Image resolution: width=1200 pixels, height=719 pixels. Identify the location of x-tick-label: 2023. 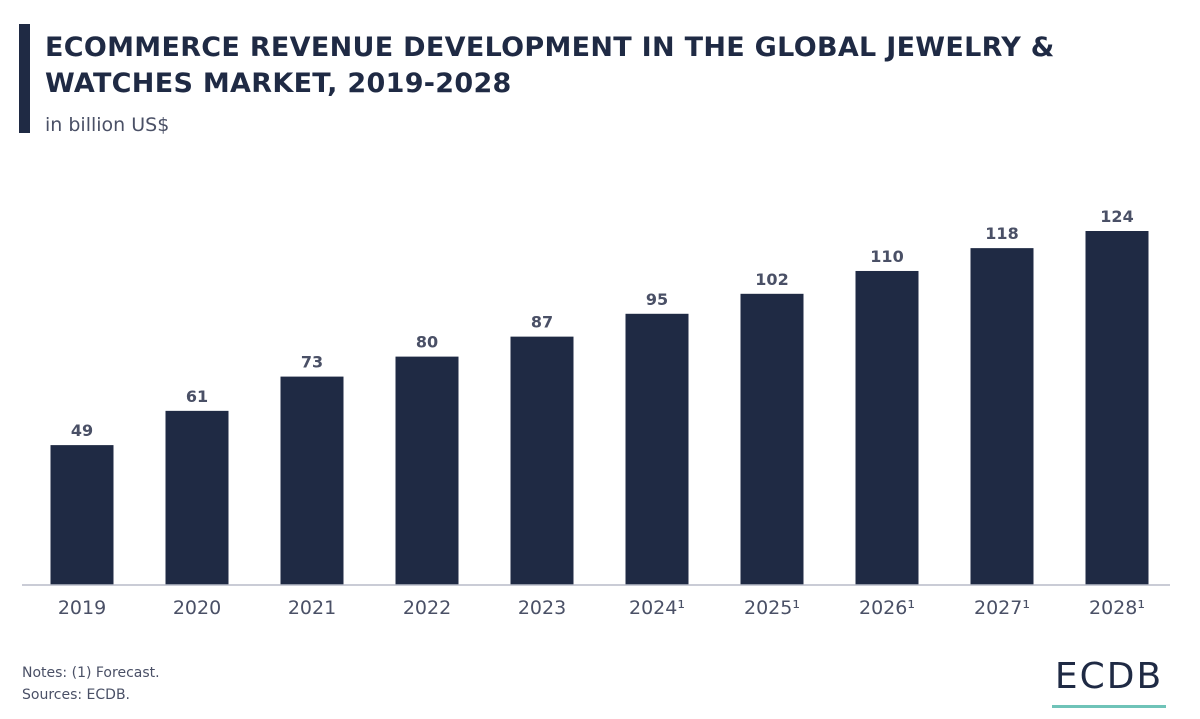
(542, 608).